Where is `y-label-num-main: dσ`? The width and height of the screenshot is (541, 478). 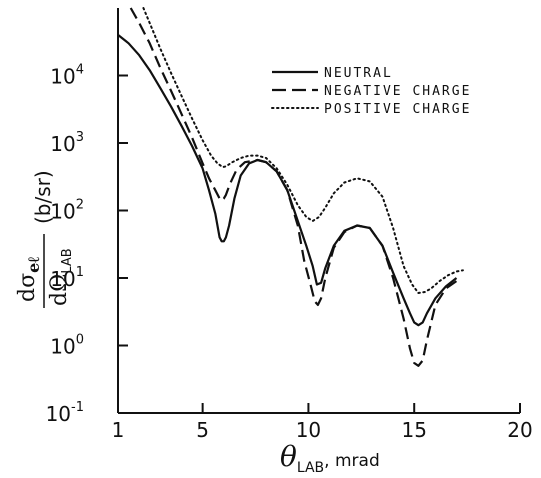
y-label-num-main: dσ is located at coordinates (27, 287).